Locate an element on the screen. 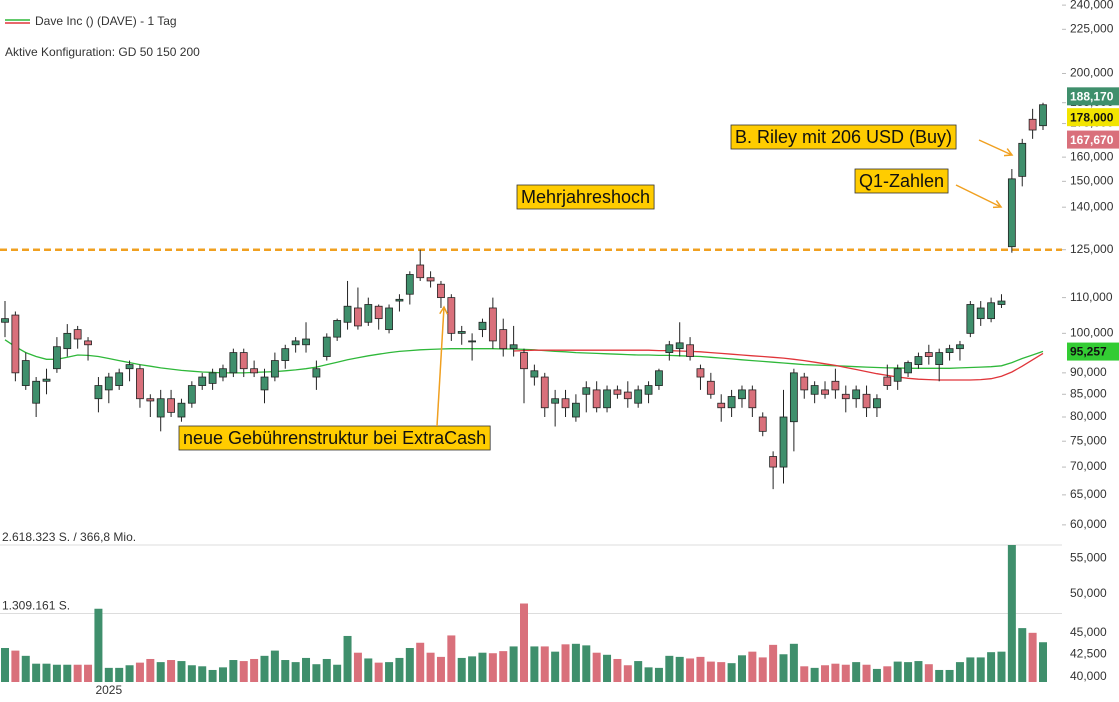 The image size is (1119, 702). annotation-arrow is located at coordinates (995, 147).